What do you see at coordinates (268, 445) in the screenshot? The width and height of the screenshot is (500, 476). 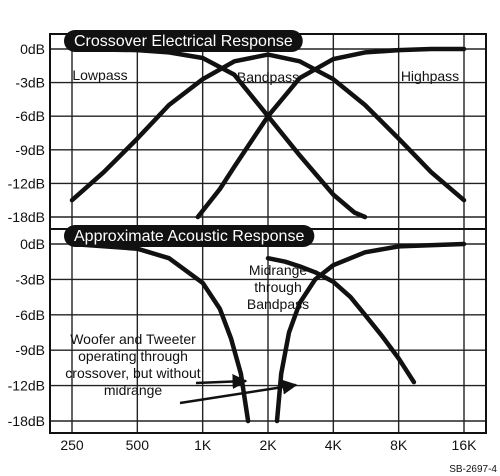 I see `x-tick-2k: 2K` at bounding box center [268, 445].